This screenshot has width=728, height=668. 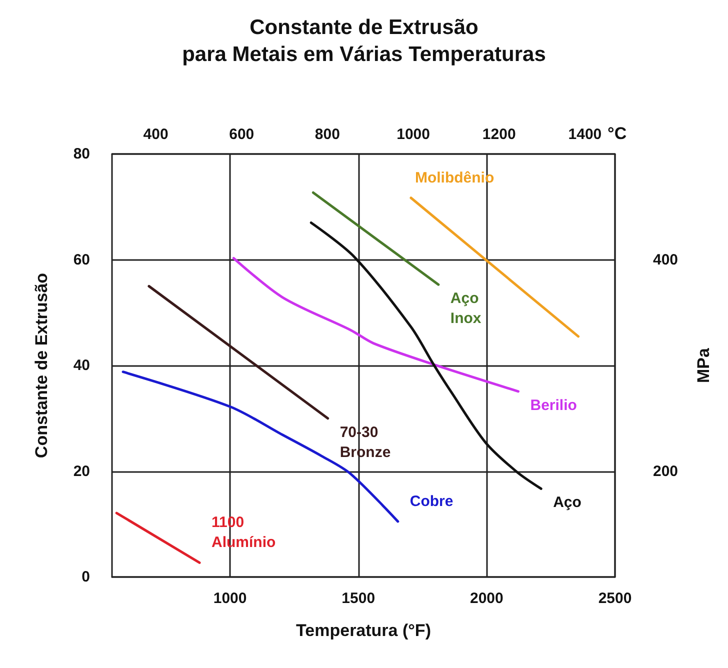 What do you see at coordinates (86, 577) in the screenshot?
I see `y-tick-label: 0` at bounding box center [86, 577].